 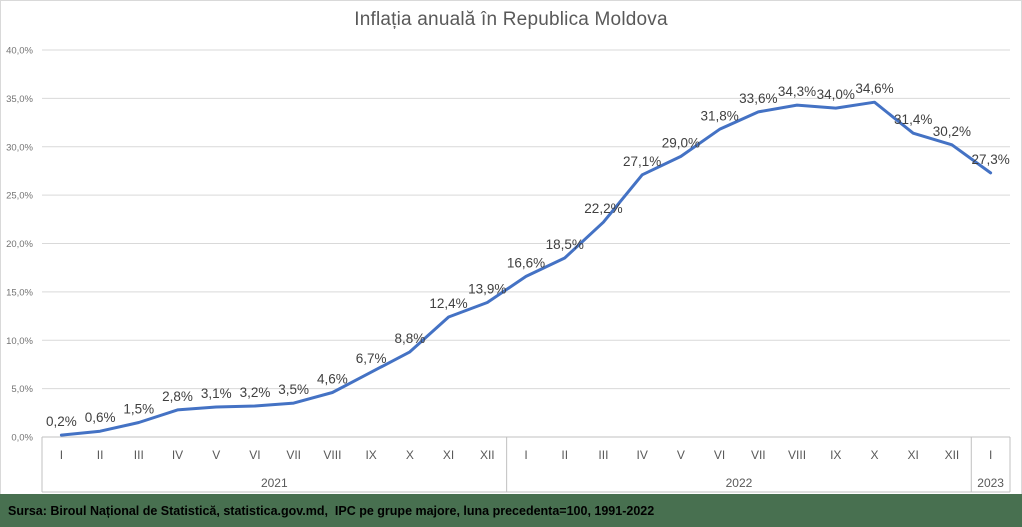 What do you see at coordinates (138, 408) in the screenshot?
I see `data-label: 1,5%` at bounding box center [138, 408].